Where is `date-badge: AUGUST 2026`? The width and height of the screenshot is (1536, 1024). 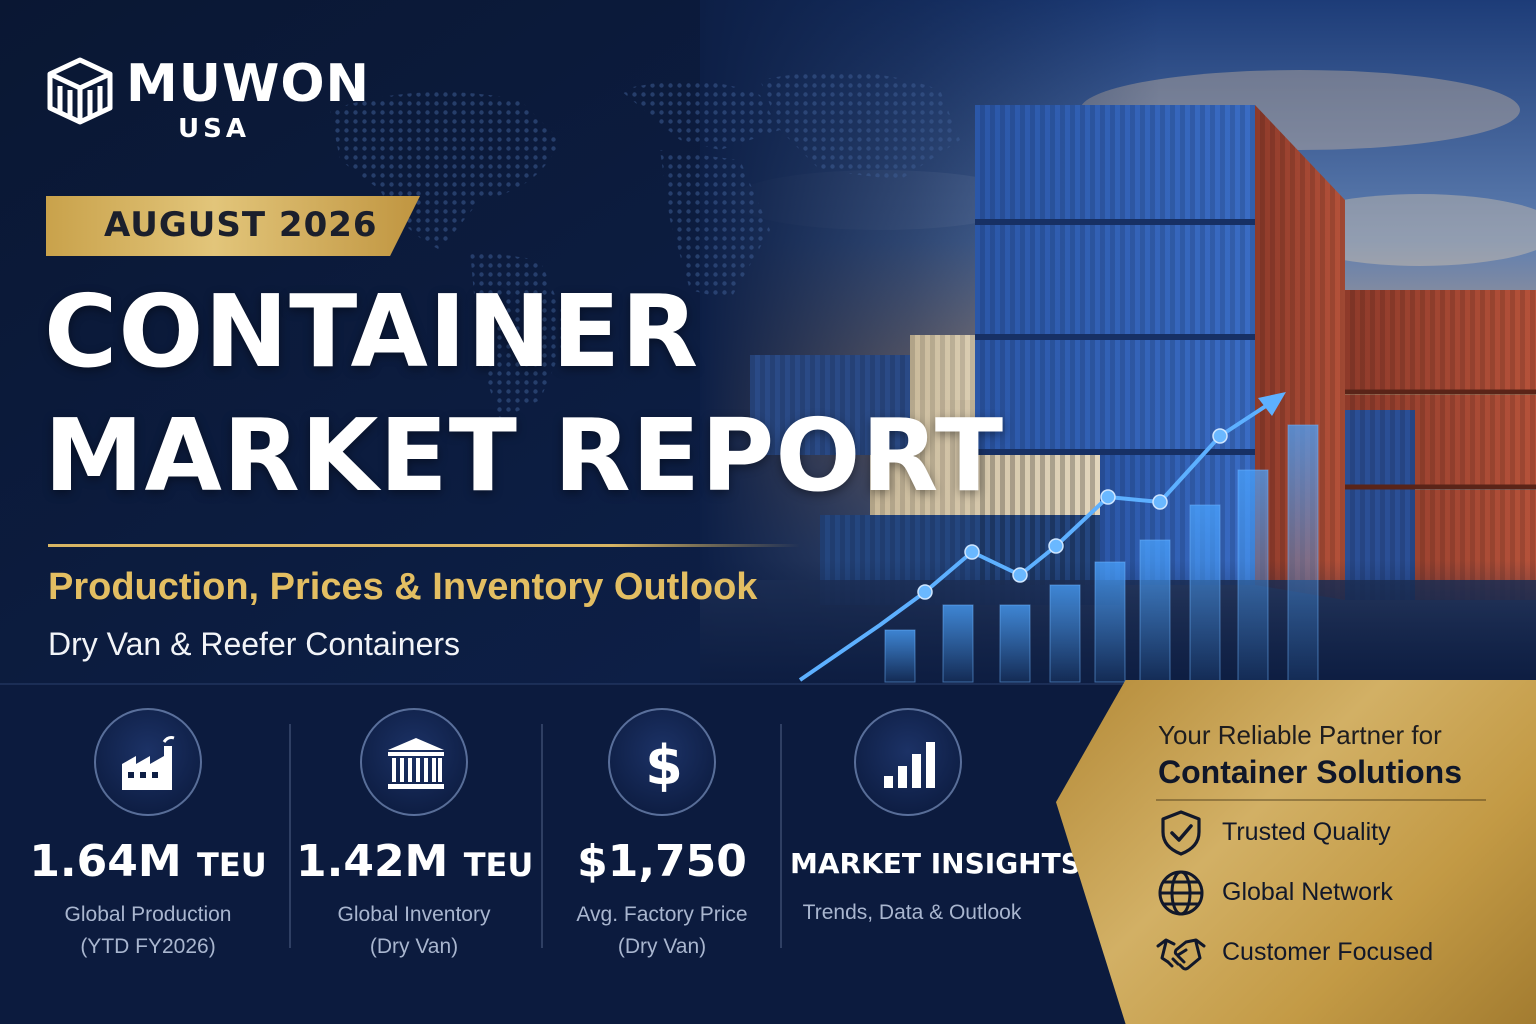 date-badge: AUGUST 2026 is located at coordinates (233, 226).